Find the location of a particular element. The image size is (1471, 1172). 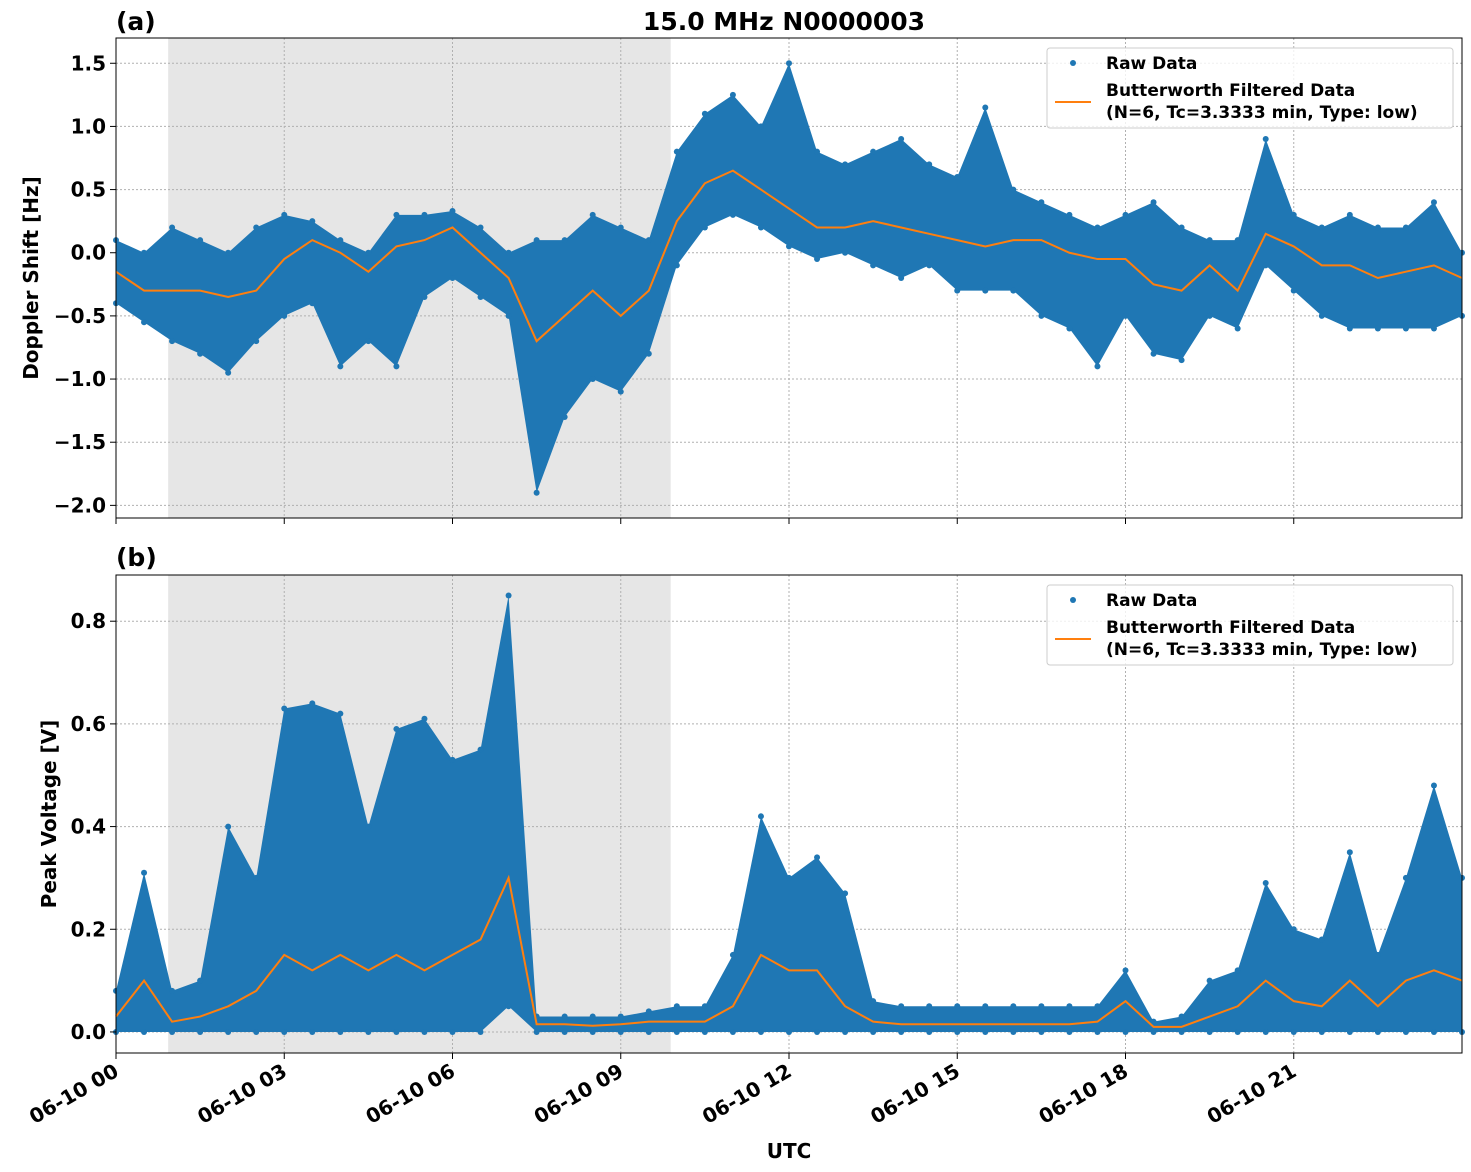

legend-filtered-params: (N=6, Tc=3.3333 min, Type: low) is located at coordinates (1262, 650).